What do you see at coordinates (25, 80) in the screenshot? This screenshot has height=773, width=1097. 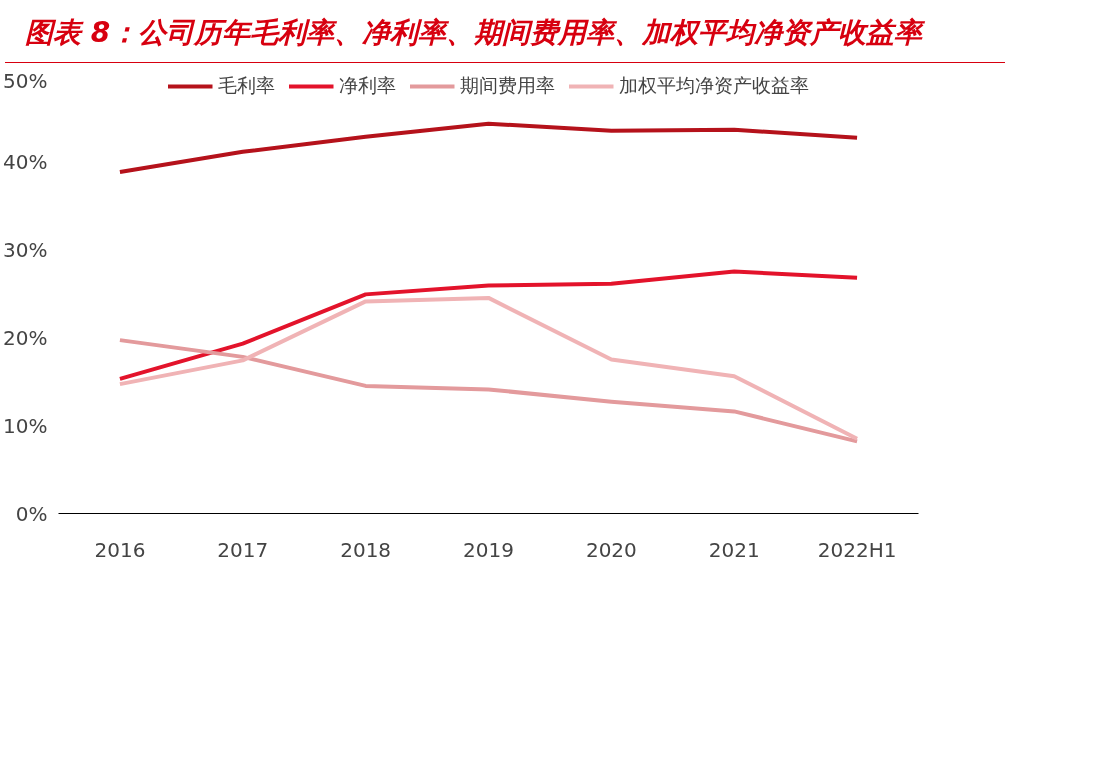 I see `y-tick-label: 50%` at bounding box center [25, 80].